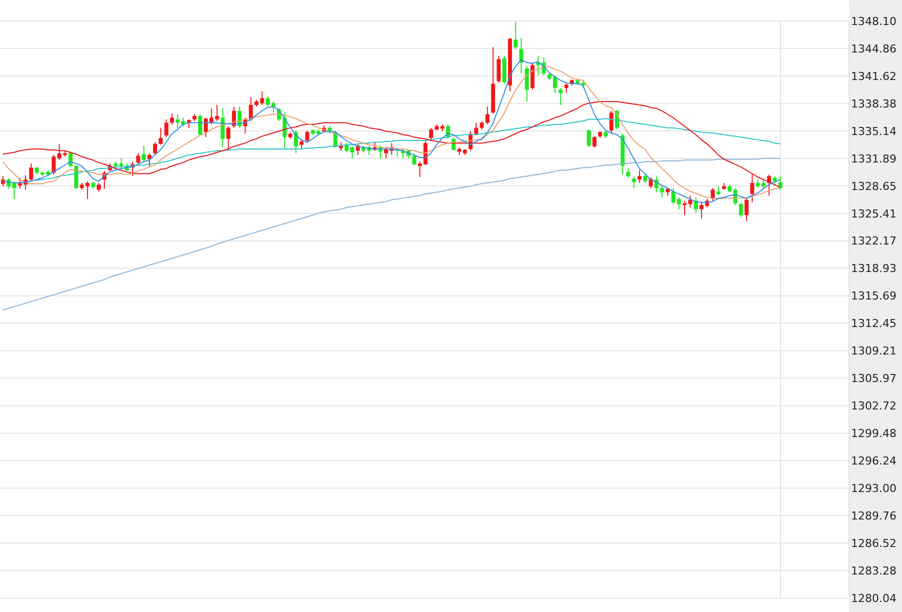 The image size is (902, 612). I want to click on y-tick-label: 1315.69, so click(873, 296).